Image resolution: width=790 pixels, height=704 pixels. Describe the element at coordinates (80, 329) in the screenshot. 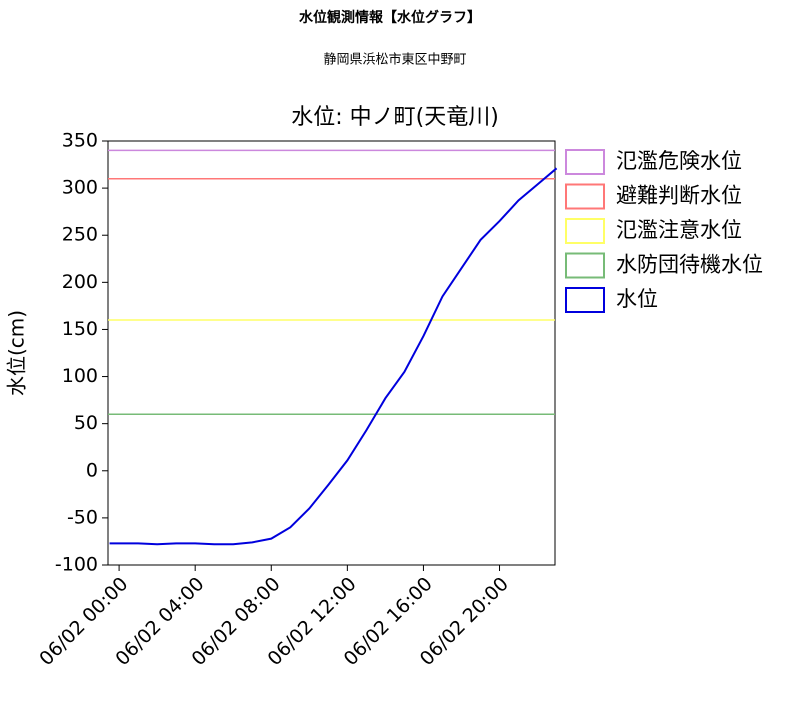

I see `y-tick-label: 150` at that location.